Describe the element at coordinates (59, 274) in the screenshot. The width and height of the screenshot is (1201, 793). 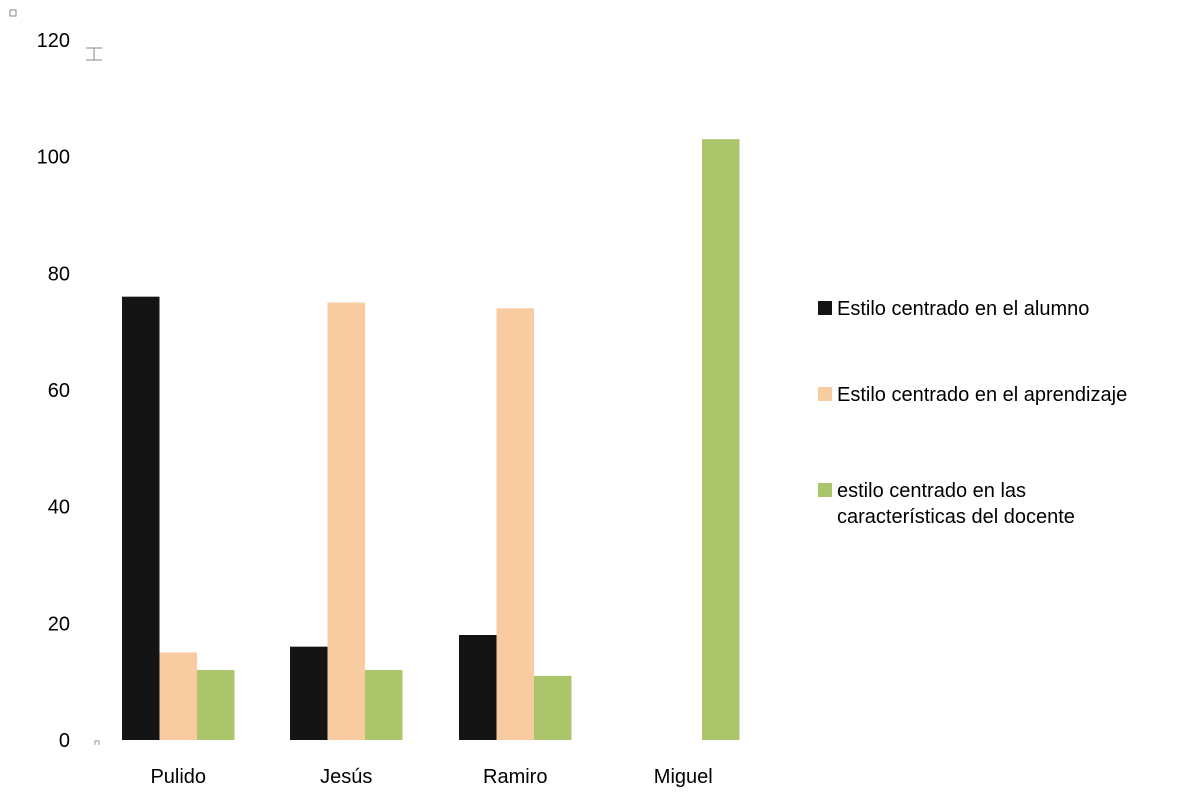
I see `y-tick-label: 80` at that location.